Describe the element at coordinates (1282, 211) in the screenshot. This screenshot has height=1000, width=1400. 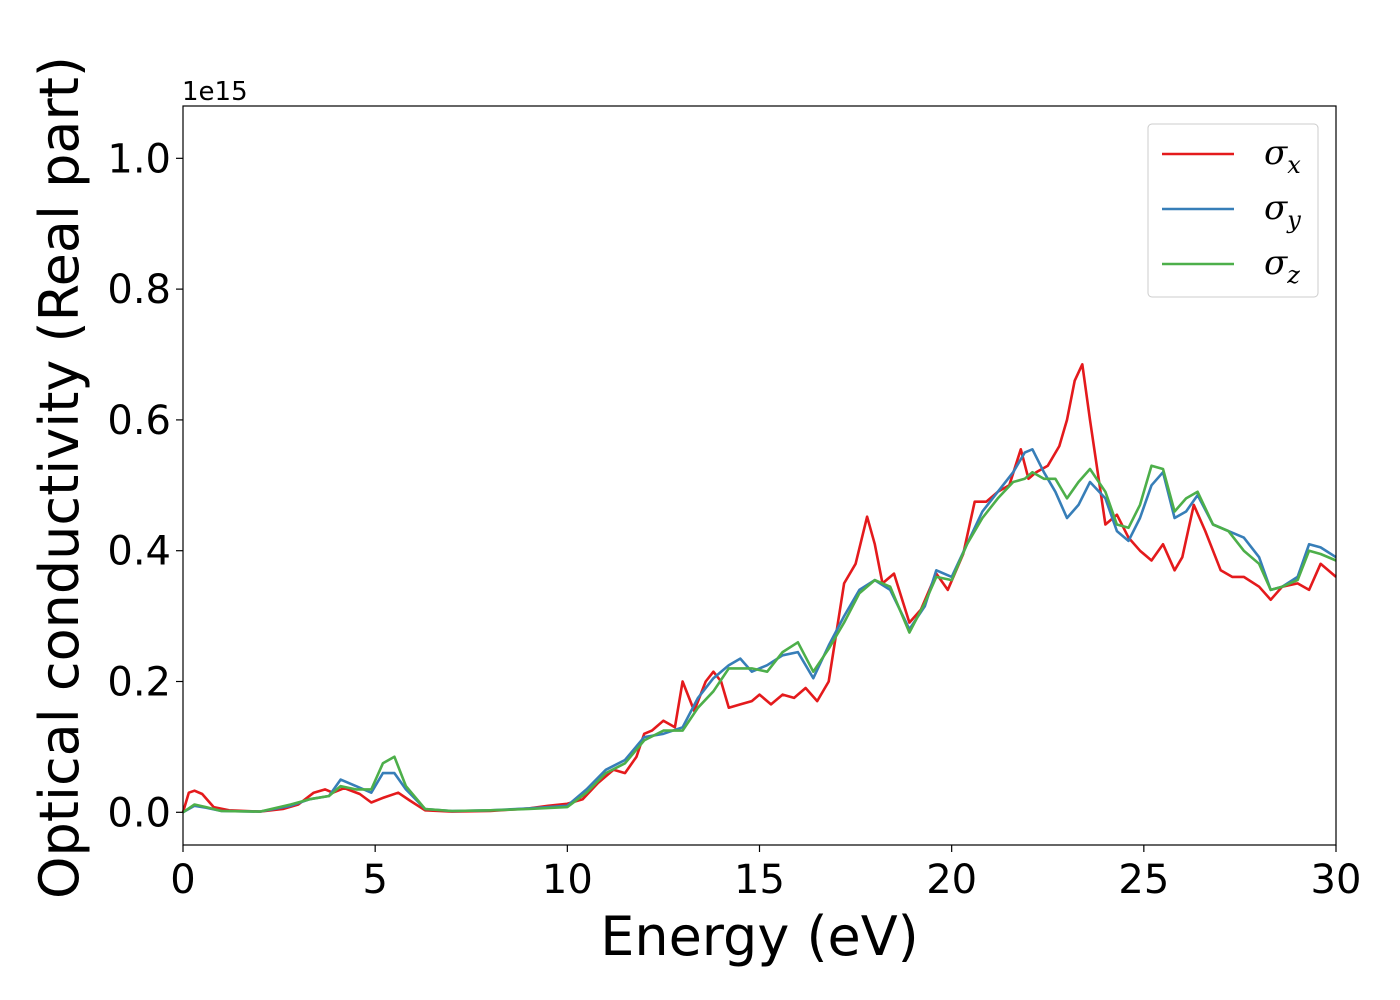
I see `legend-label-y: σy` at that location.